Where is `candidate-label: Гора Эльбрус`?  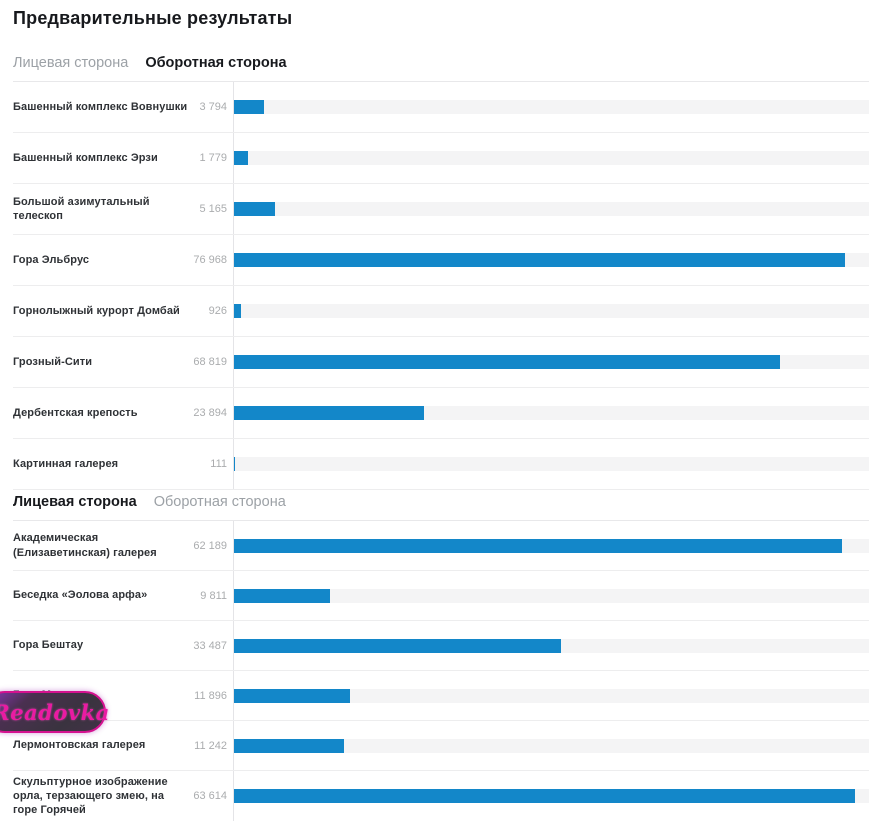
candidate-label: Гора Эльбрус is located at coordinates (51, 259).